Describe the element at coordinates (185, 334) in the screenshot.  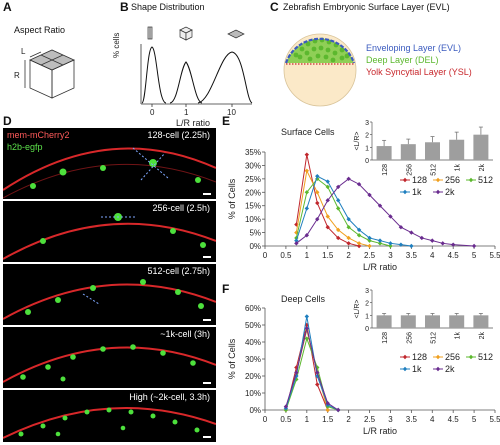
I see `frame-4-label: ~1k-cell (3h)` at that location.